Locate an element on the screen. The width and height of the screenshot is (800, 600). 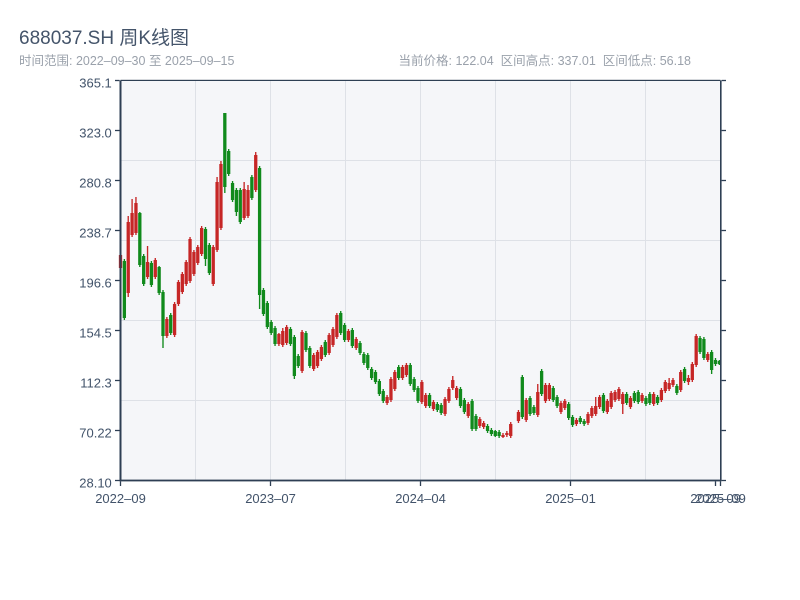
svg-text: 70.22 is located at coordinates (95, 433).